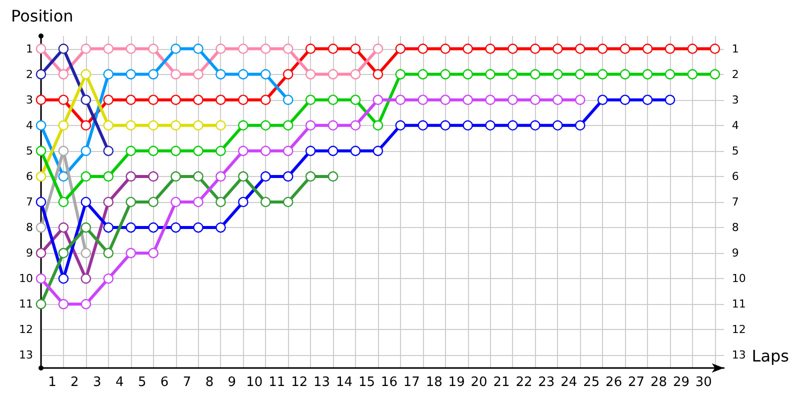  What do you see at coordinates (411, 382) in the screenshot?
I see `x-tick-label: 17` at bounding box center [411, 382].